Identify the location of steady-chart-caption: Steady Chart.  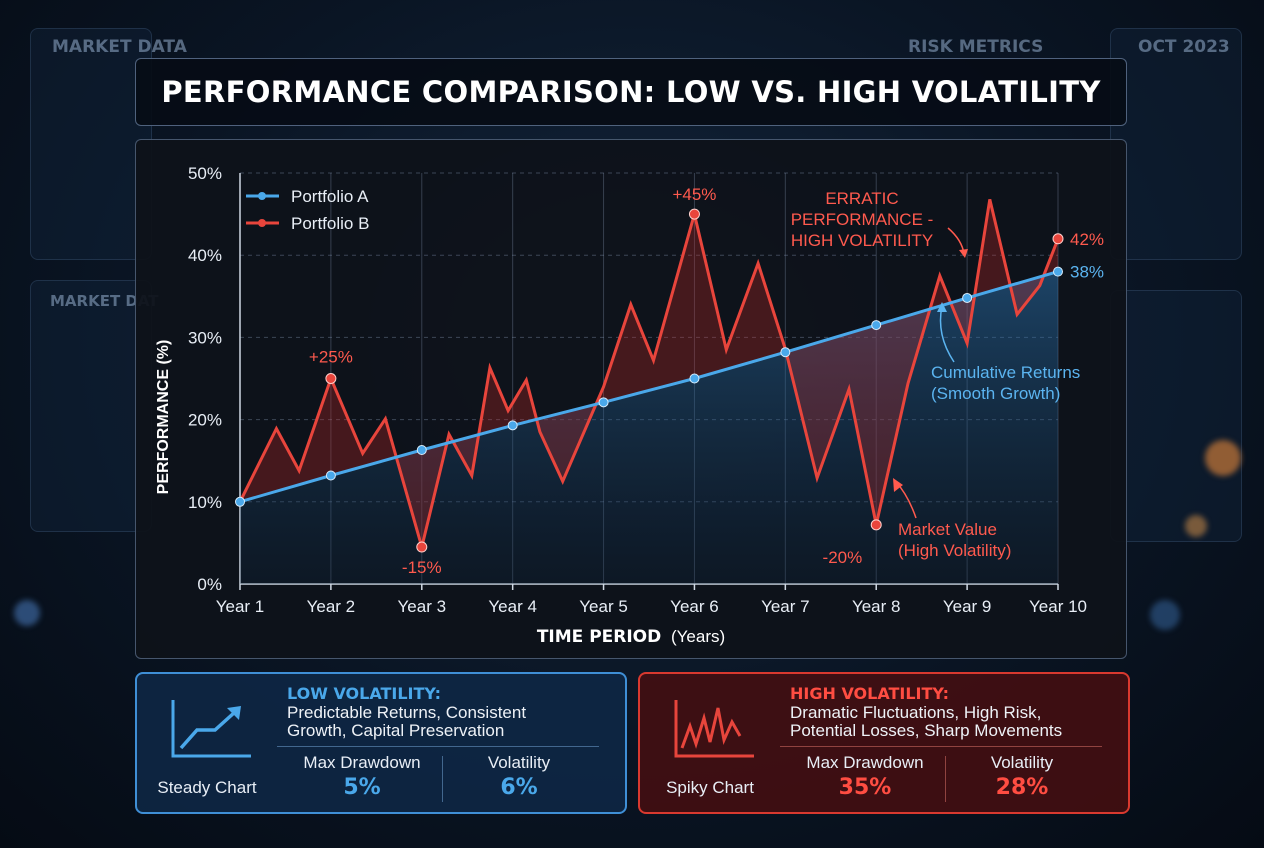
(207, 787).